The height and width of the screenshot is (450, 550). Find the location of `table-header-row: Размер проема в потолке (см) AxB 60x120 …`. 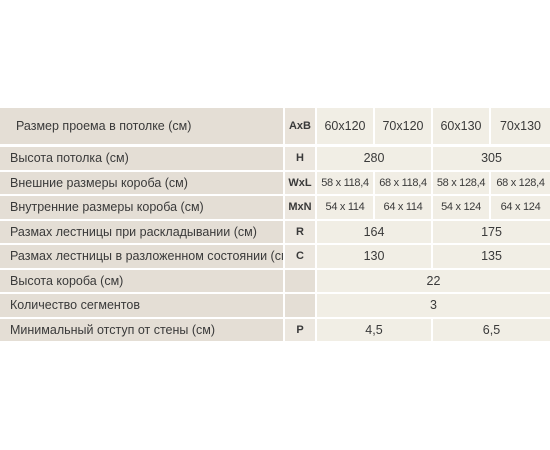

table-header-row: Размер проема в потолке (см) AxB 60x120 … is located at coordinates (275, 127).